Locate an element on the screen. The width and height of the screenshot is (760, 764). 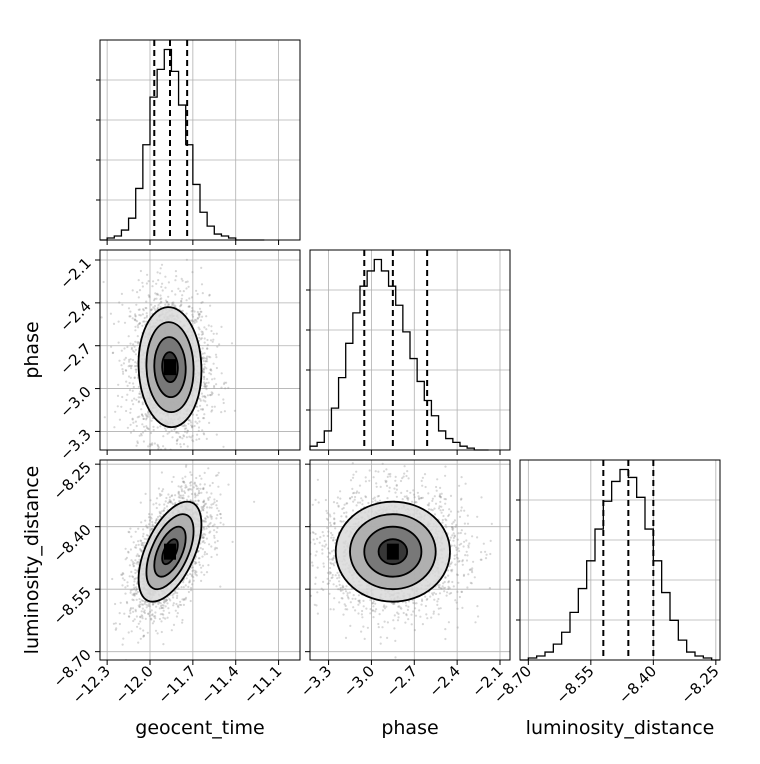
histogram-panel-geocent_time is located at coordinates (198, 142).